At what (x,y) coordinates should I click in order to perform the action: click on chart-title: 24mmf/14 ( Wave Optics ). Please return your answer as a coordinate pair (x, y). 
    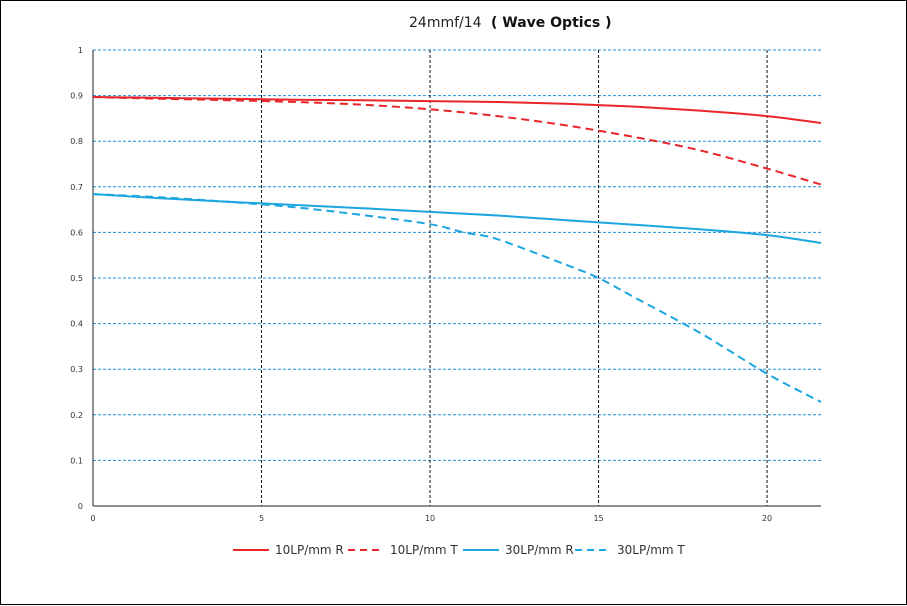
    Looking at the image, I should click on (510, 23).